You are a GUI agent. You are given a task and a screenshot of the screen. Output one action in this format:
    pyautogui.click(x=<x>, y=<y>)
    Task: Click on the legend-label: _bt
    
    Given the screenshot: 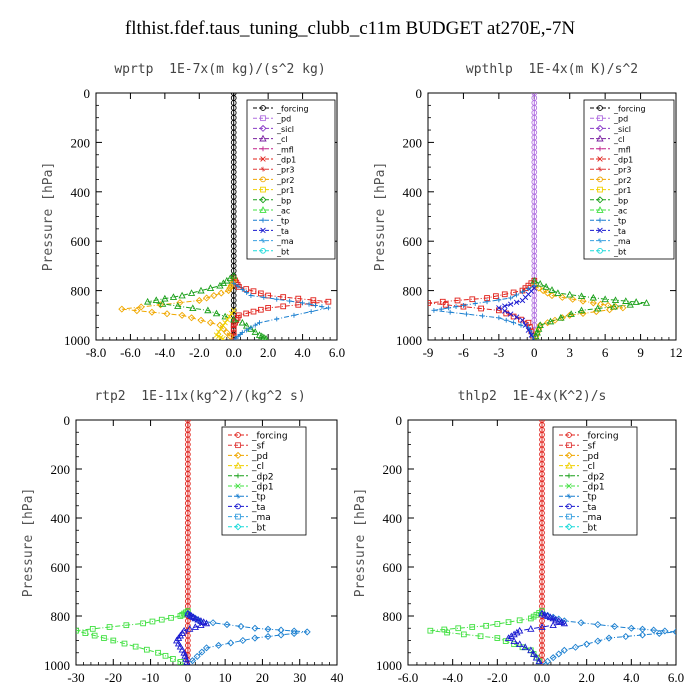 What is the action you would take?
    pyautogui.click(x=589, y=528)
    